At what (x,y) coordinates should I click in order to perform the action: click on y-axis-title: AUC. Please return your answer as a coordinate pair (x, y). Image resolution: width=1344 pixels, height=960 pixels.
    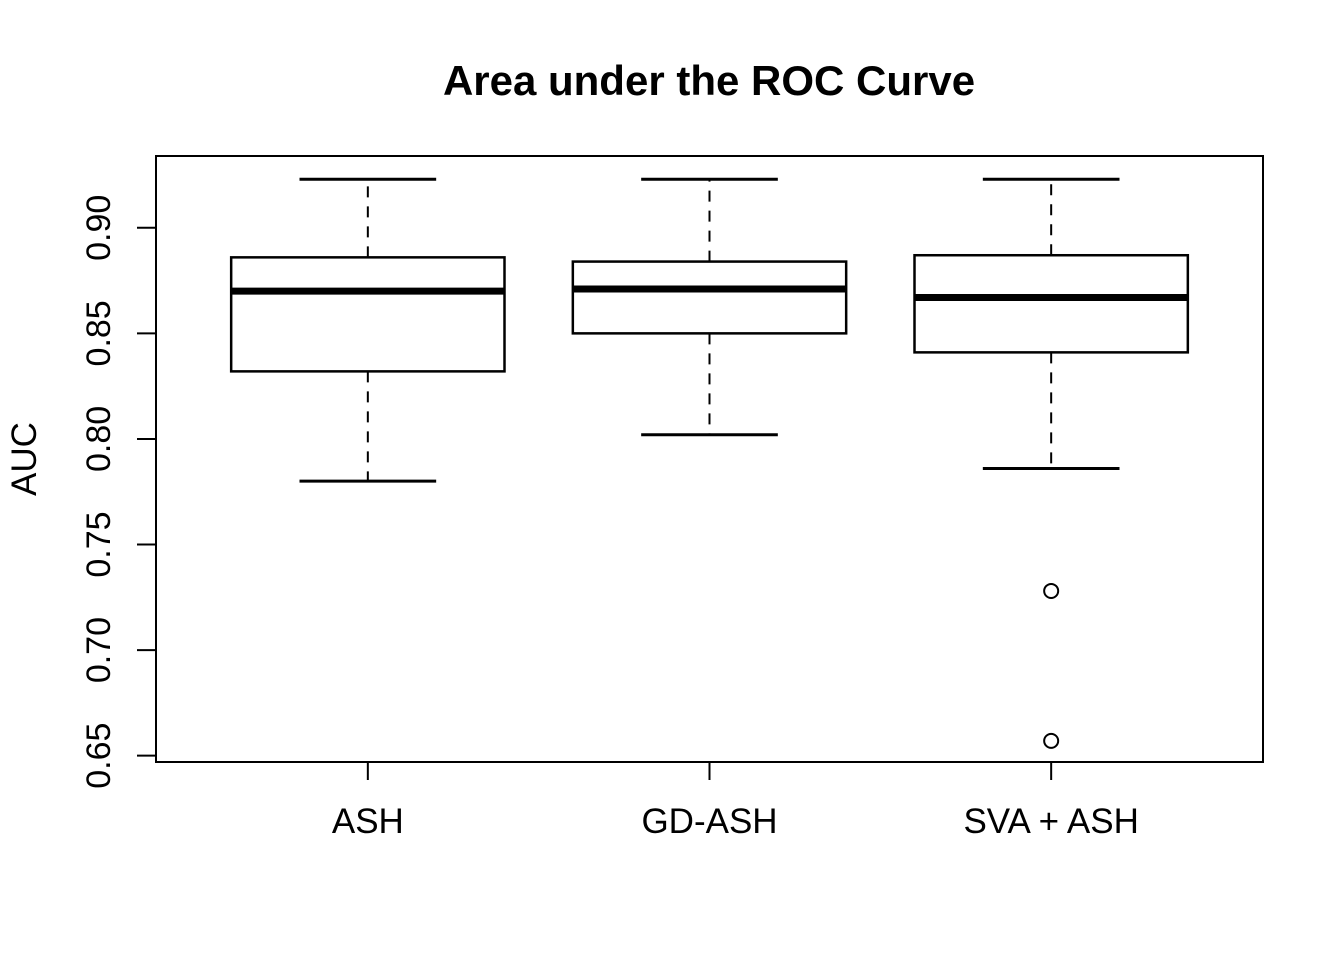
    Looking at the image, I should click on (24, 459).